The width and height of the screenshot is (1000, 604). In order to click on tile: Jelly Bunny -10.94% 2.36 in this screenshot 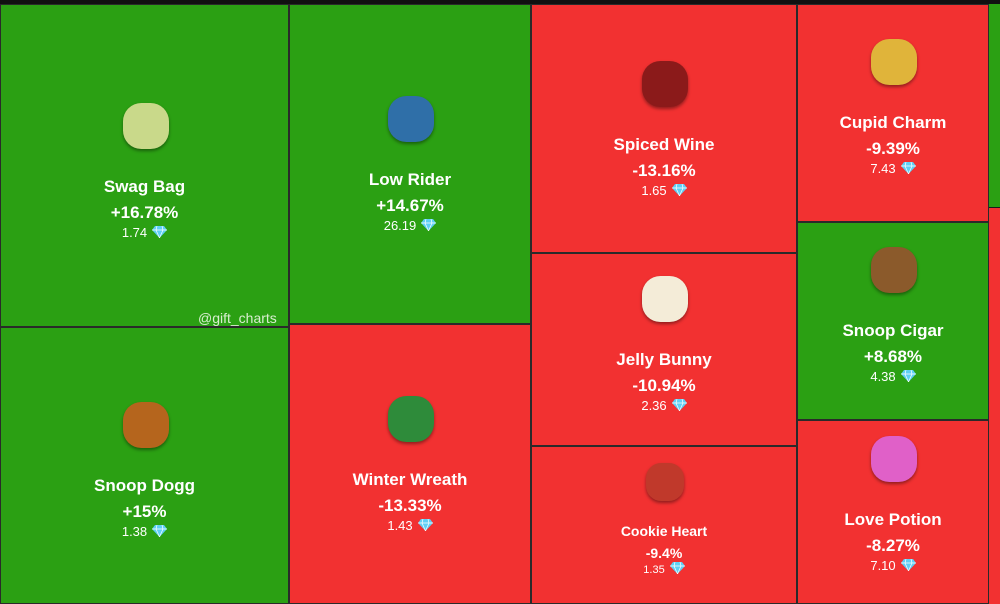, I will do `click(664, 349)`.